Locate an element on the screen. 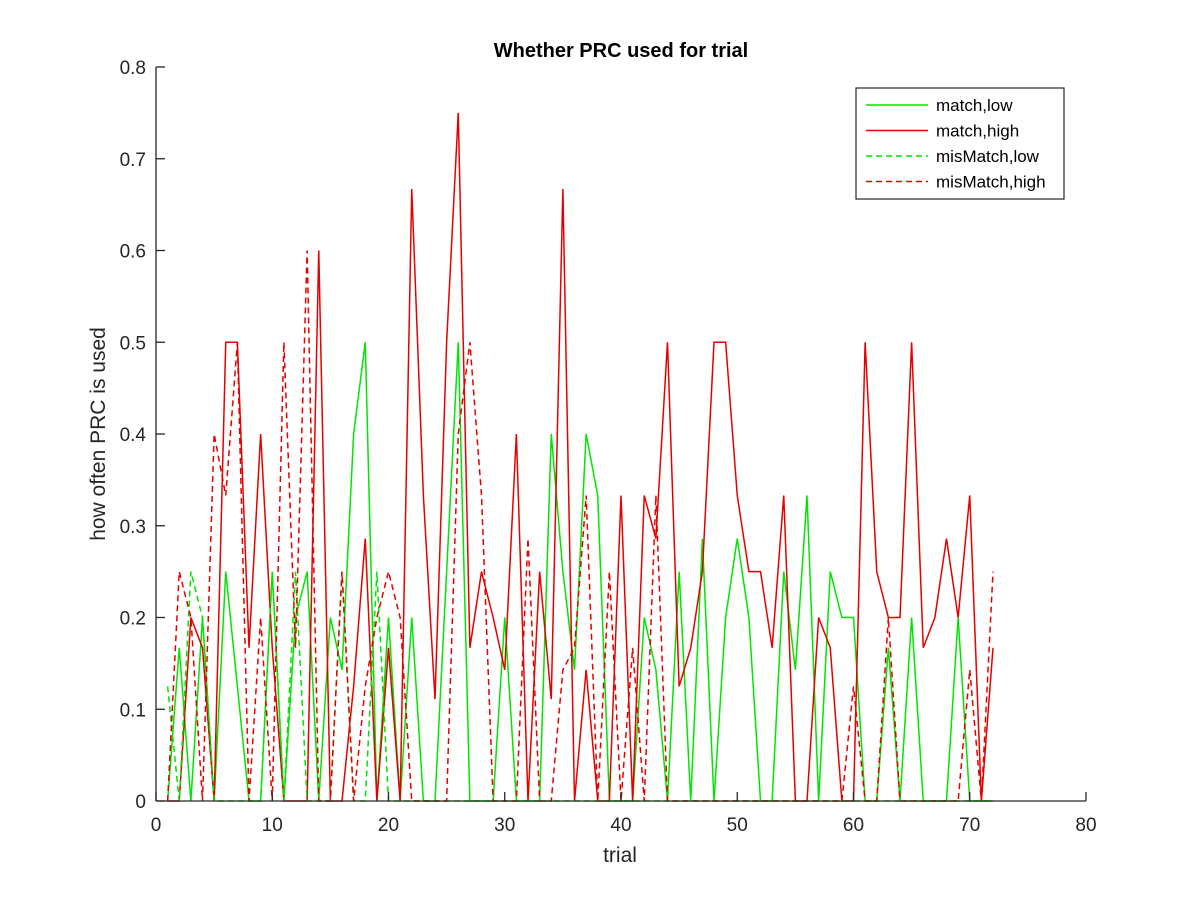 Image resolution: width=1200 pixels, height=900 pixels. y-tick-label: 0.1 is located at coordinates (133, 710).